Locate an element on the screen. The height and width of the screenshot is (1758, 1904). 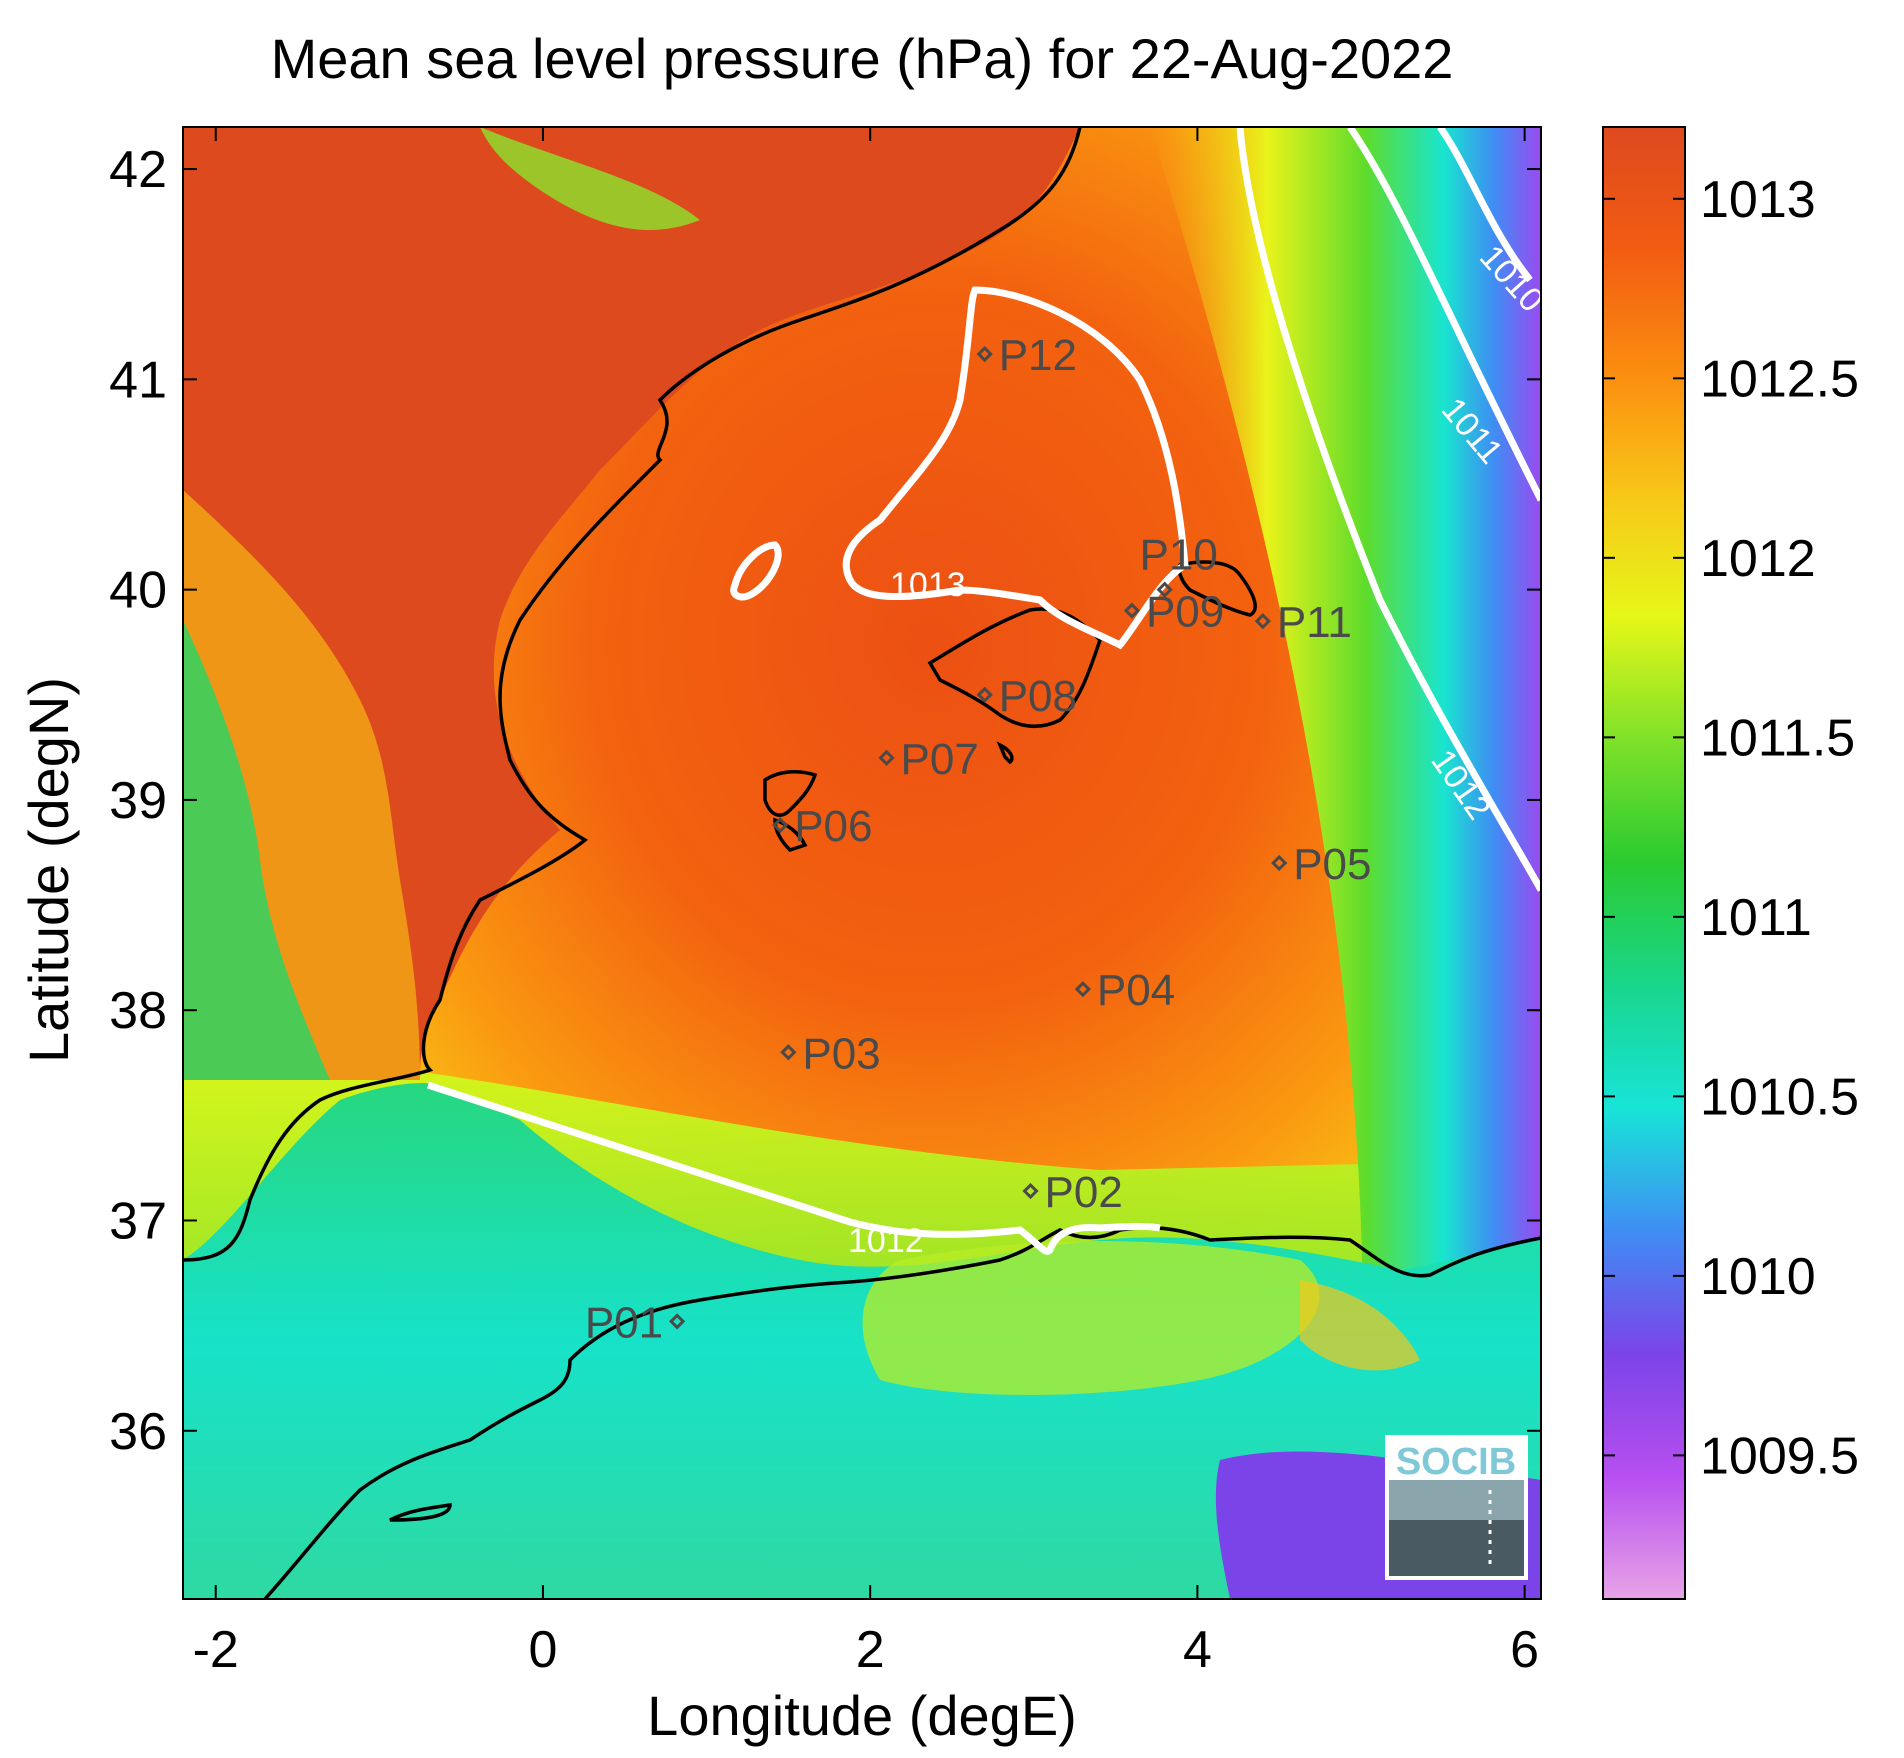
station-marker-p06 is located at coordinates (780, 825).